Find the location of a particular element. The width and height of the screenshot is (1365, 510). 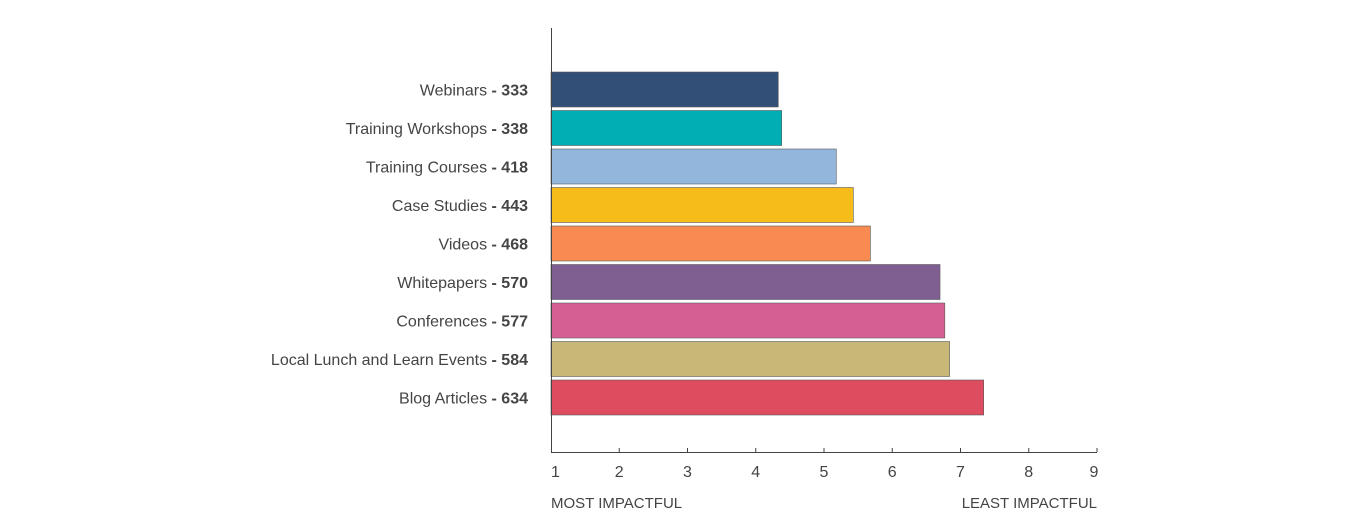

x-axis-label-most-impactful: MOST IMPACTFUL is located at coordinates (616, 502).